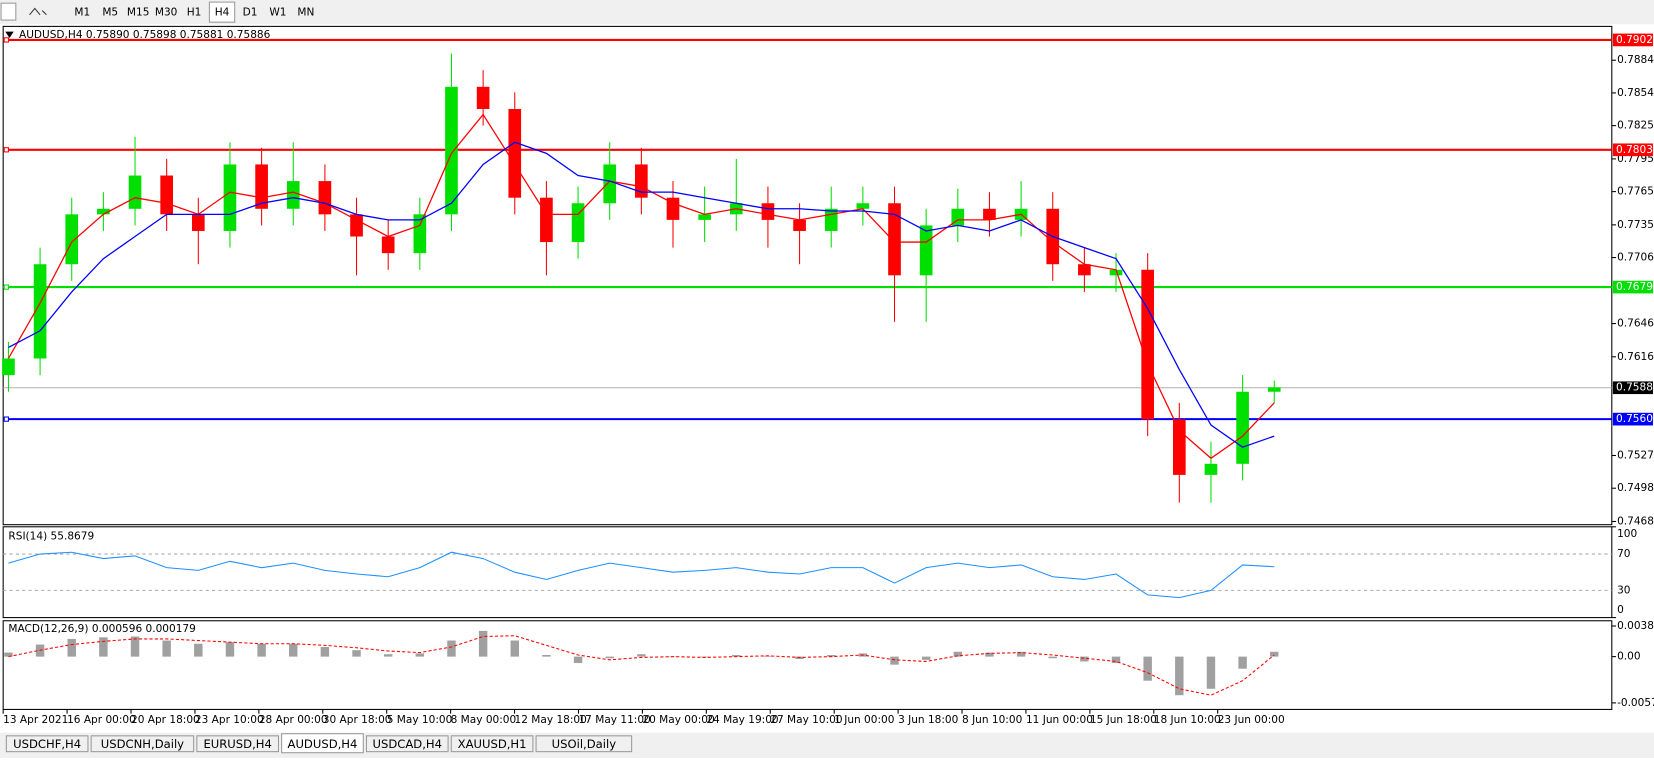 The height and width of the screenshot is (762, 1654). What do you see at coordinates (277, 13) in the screenshot?
I see `timeframe-button: W1` at bounding box center [277, 13].